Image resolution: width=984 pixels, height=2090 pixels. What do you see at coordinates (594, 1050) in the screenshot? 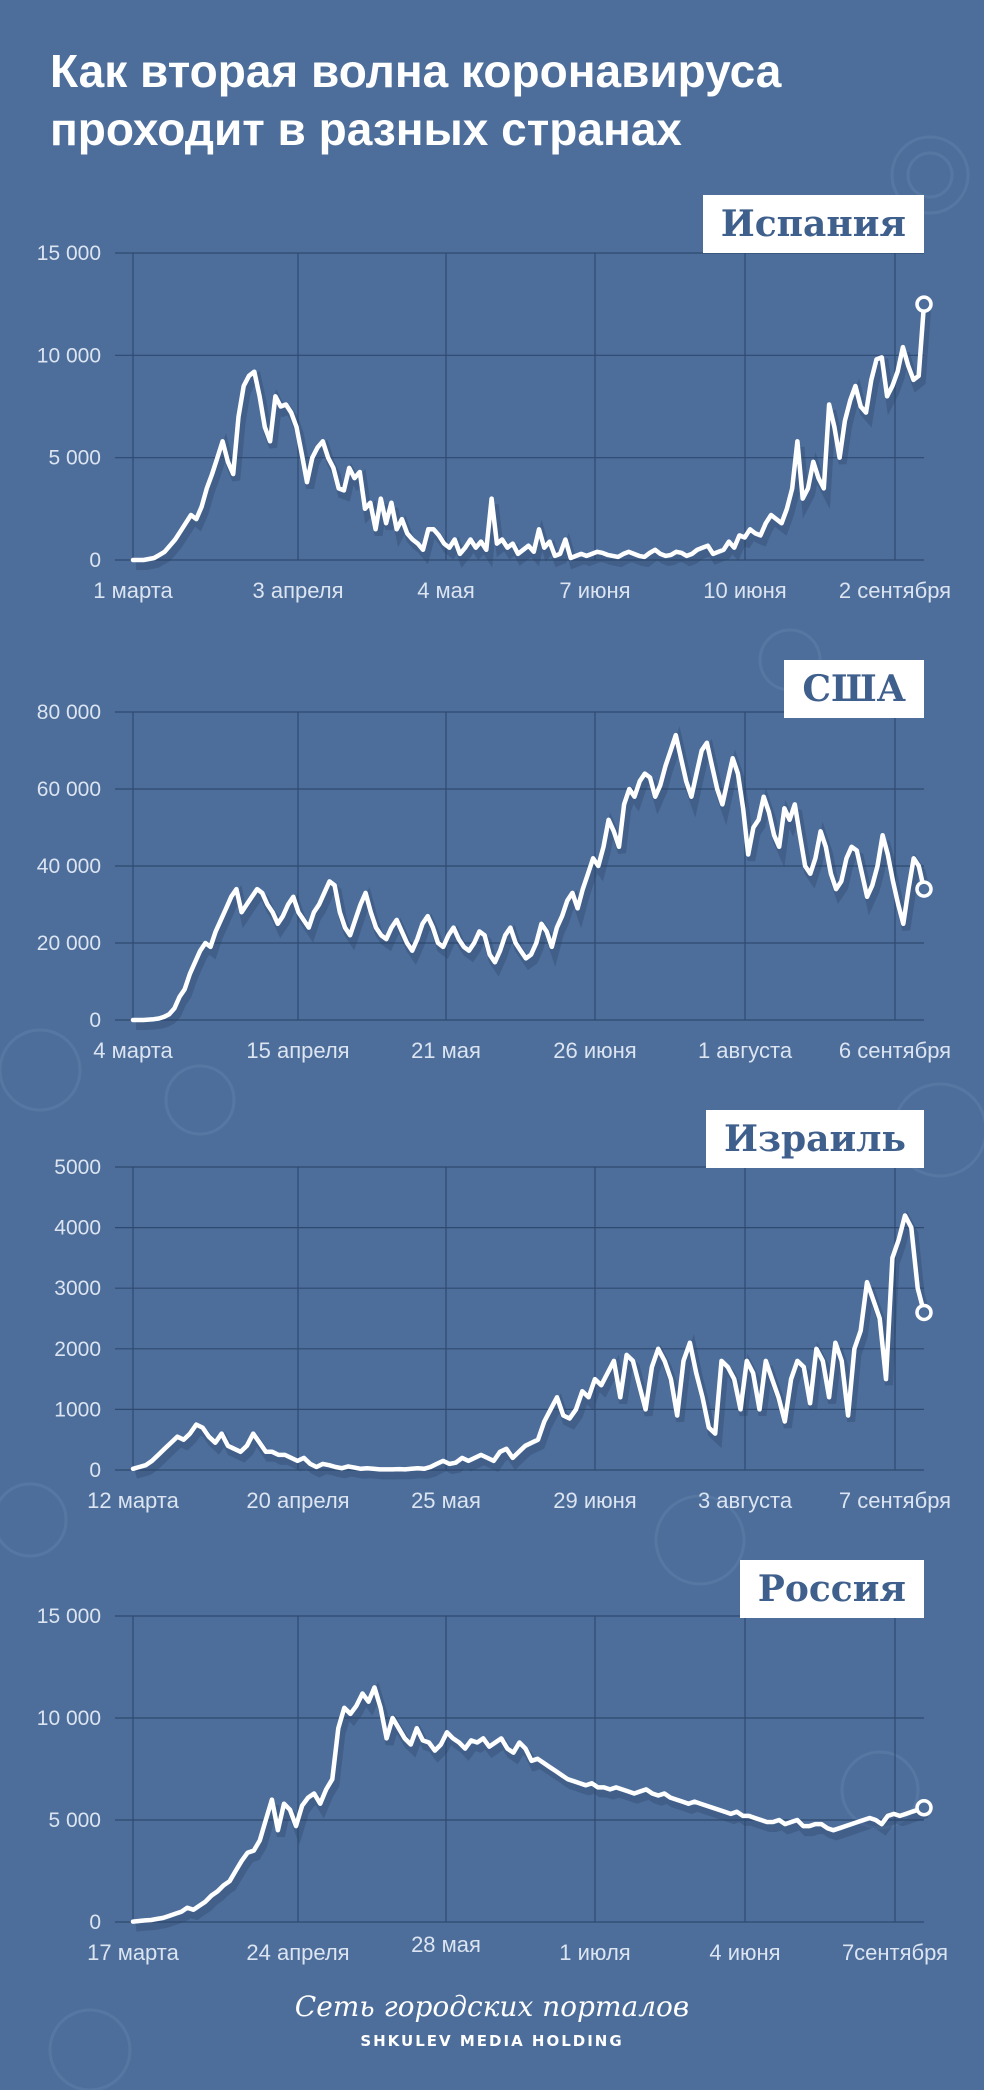
I see `x-tick-label: 26 июня` at bounding box center [594, 1050].